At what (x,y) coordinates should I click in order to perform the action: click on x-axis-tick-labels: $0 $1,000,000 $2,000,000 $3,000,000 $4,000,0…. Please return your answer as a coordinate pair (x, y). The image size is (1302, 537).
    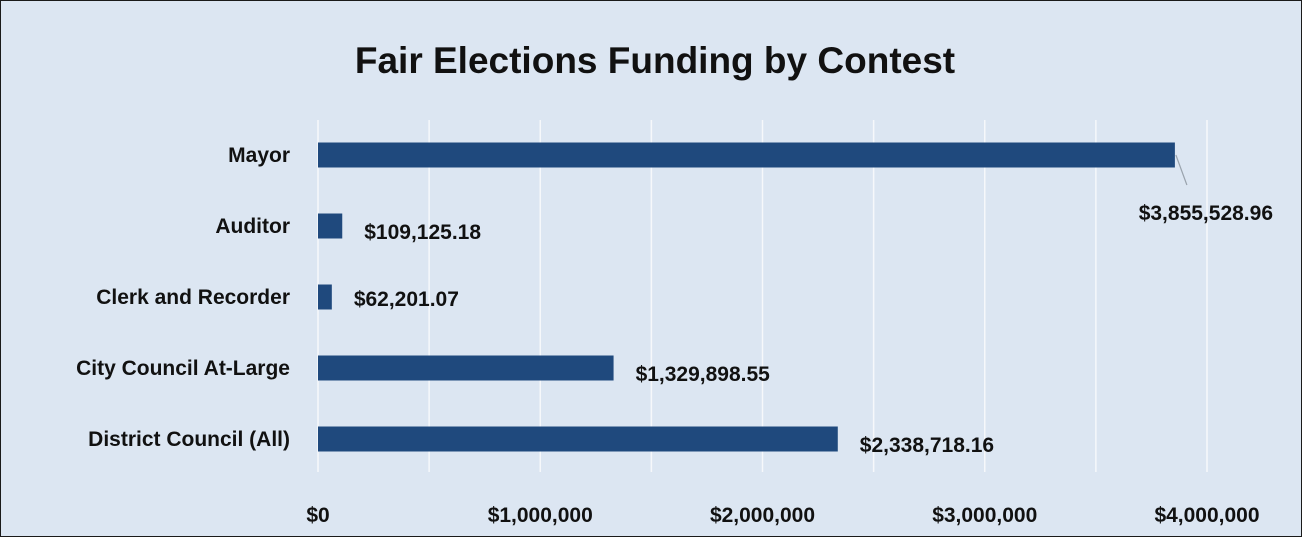
    Looking at the image, I should click on (782, 515).